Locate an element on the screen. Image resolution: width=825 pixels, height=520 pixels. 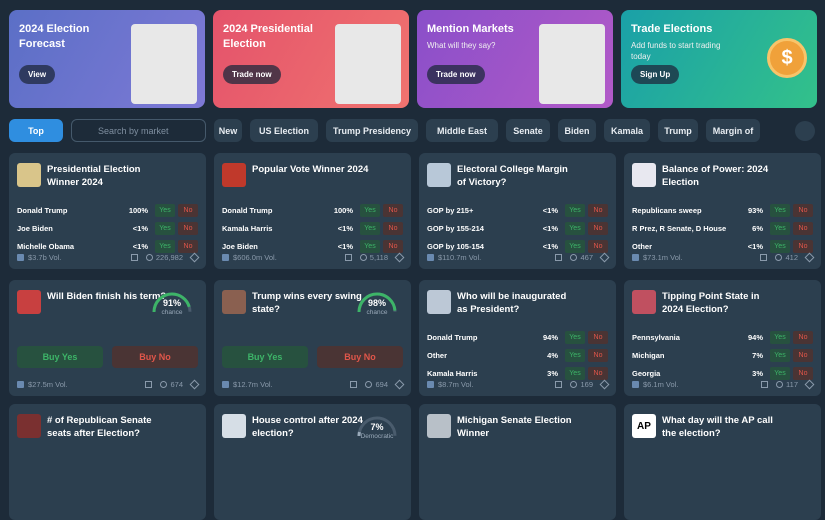
banner-button: Sign Up is located at coordinates (655, 74).